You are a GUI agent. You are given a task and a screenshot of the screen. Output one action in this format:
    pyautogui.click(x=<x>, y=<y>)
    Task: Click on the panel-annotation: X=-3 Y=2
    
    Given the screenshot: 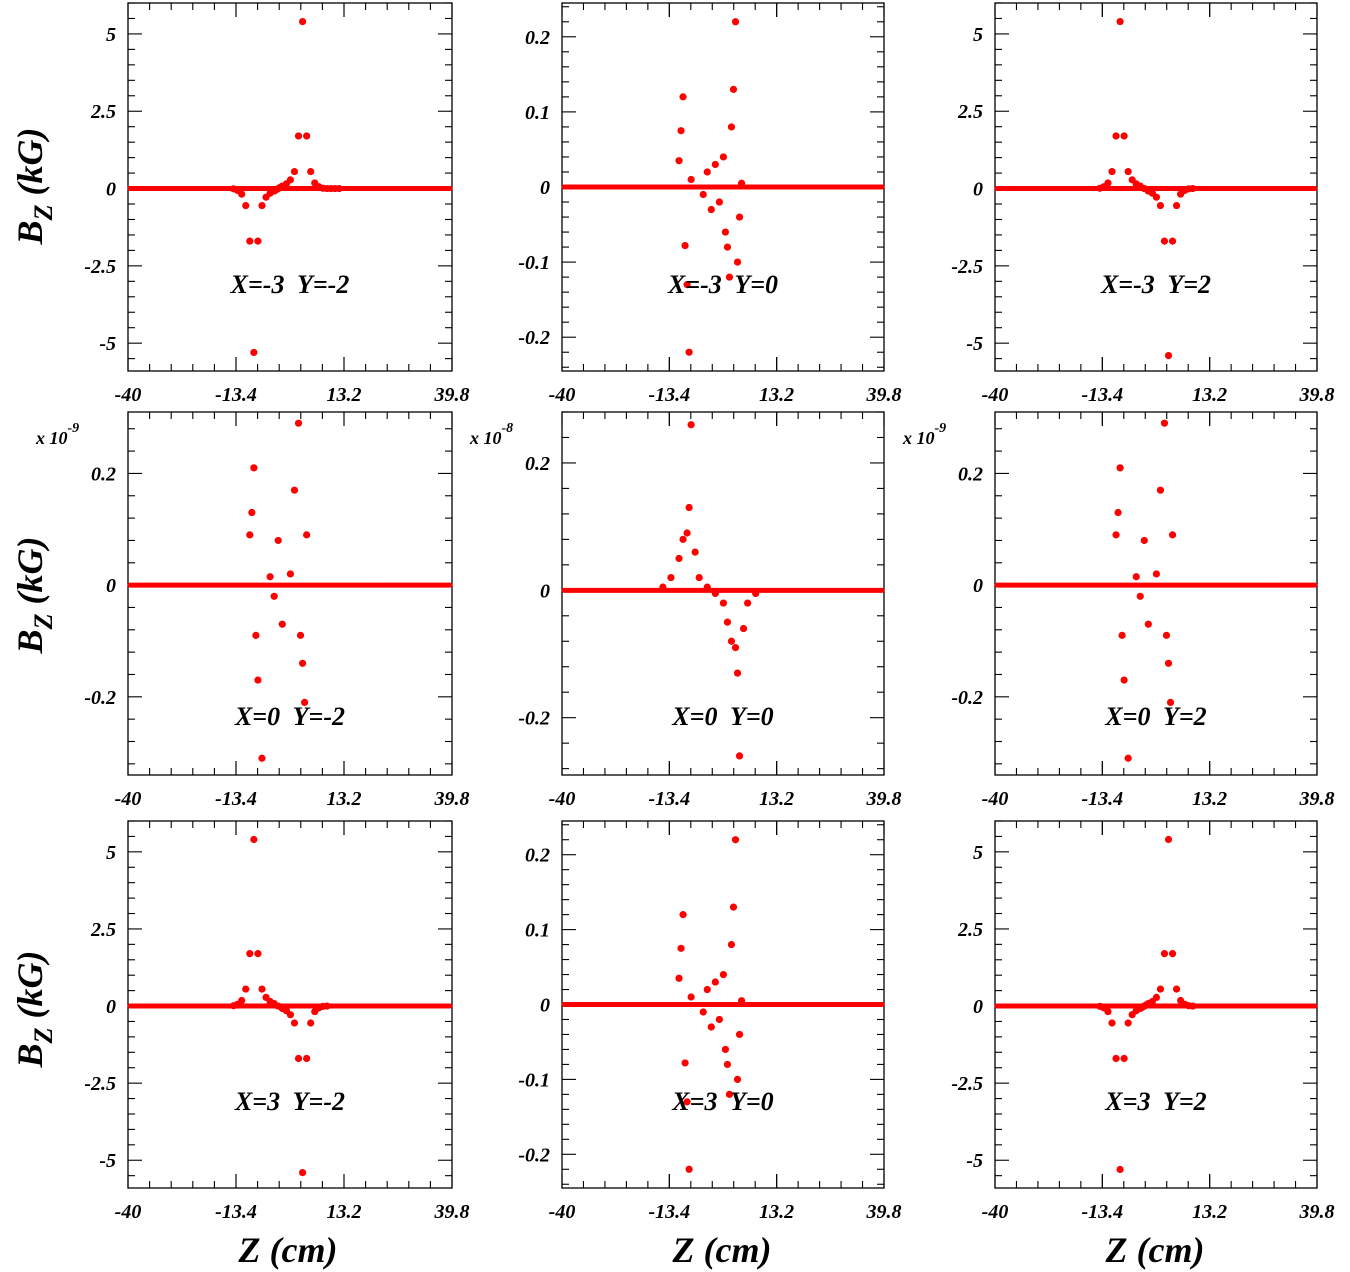 What is the action you would take?
    pyautogui.click(x=1155, y=284)
    